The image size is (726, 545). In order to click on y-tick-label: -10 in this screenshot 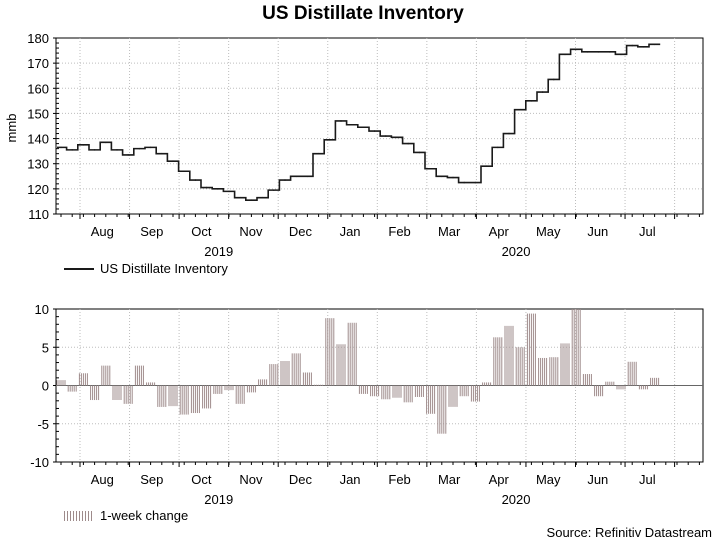, I will do `click(39, 462)`.